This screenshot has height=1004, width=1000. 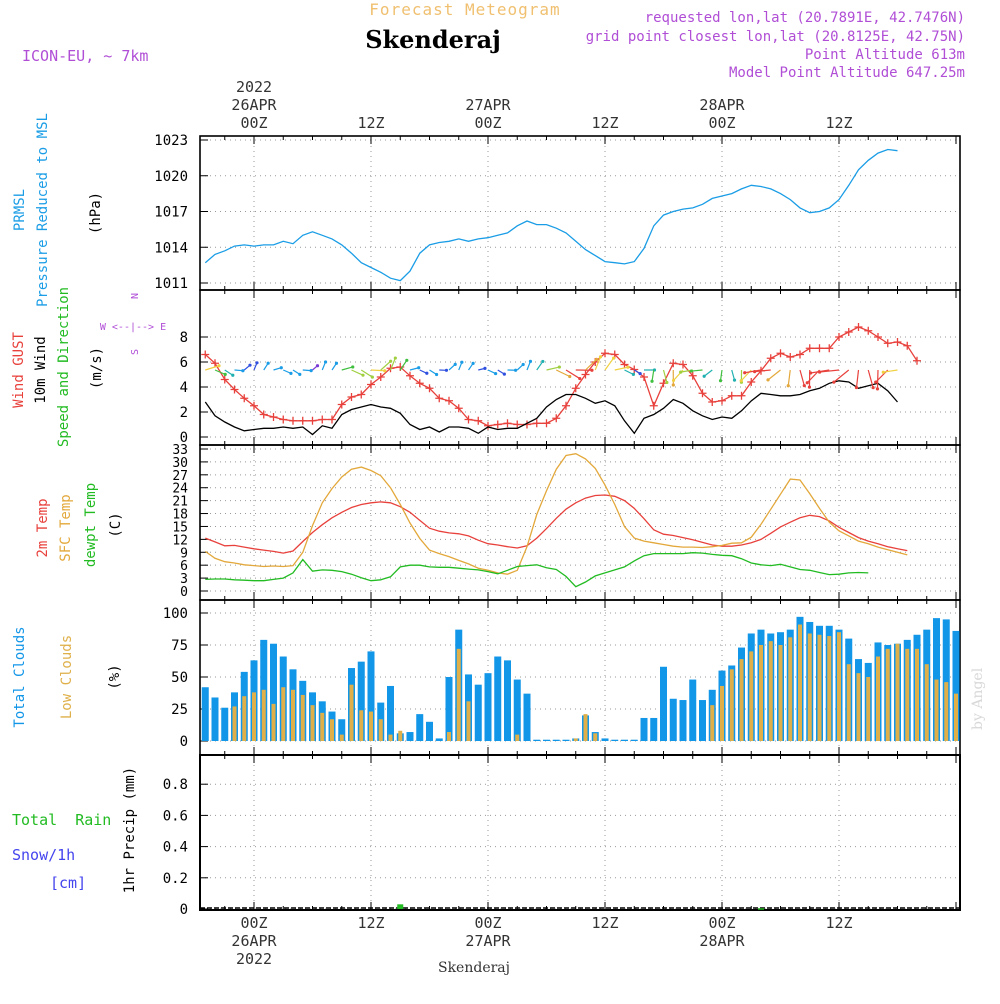 I want to click on credit: by Angel, so click(x=978, y=698).